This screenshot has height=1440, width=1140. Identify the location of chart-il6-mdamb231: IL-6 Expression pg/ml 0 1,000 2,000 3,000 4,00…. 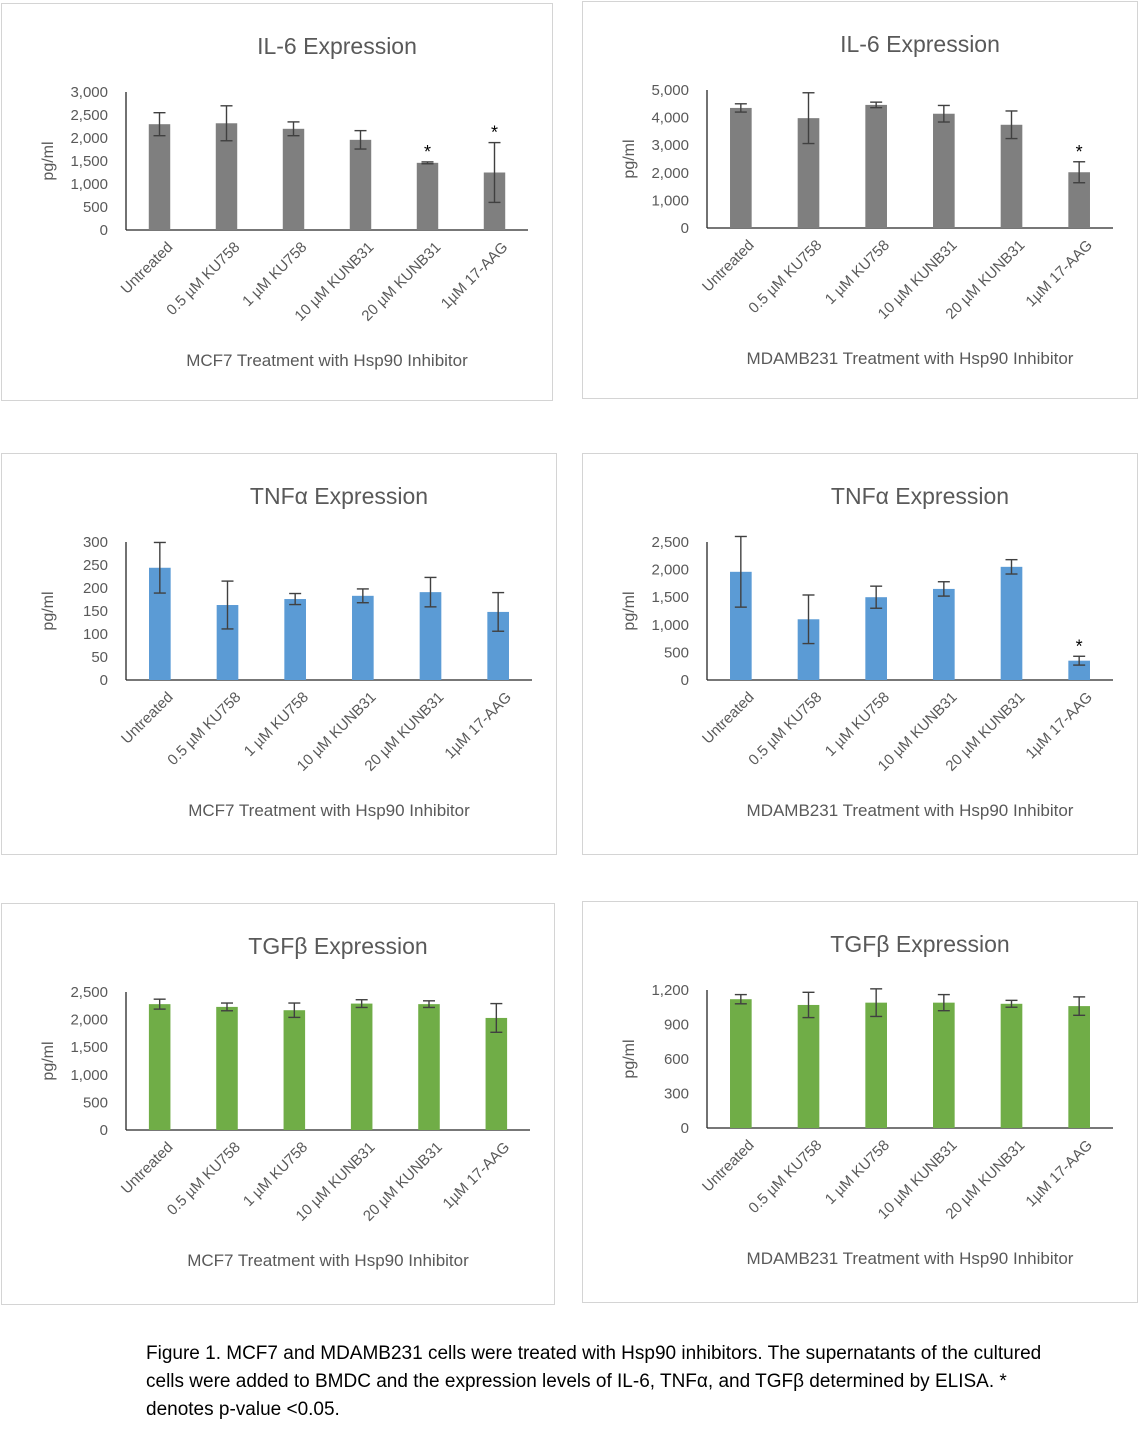
(867, 199).